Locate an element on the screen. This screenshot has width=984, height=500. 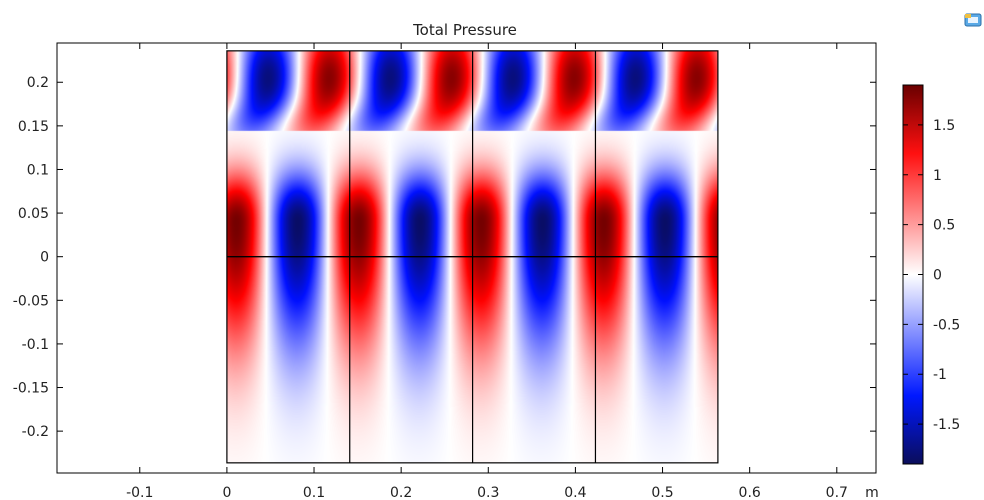
x-tick-label: 0.6 is located at coordinates (750, 492).